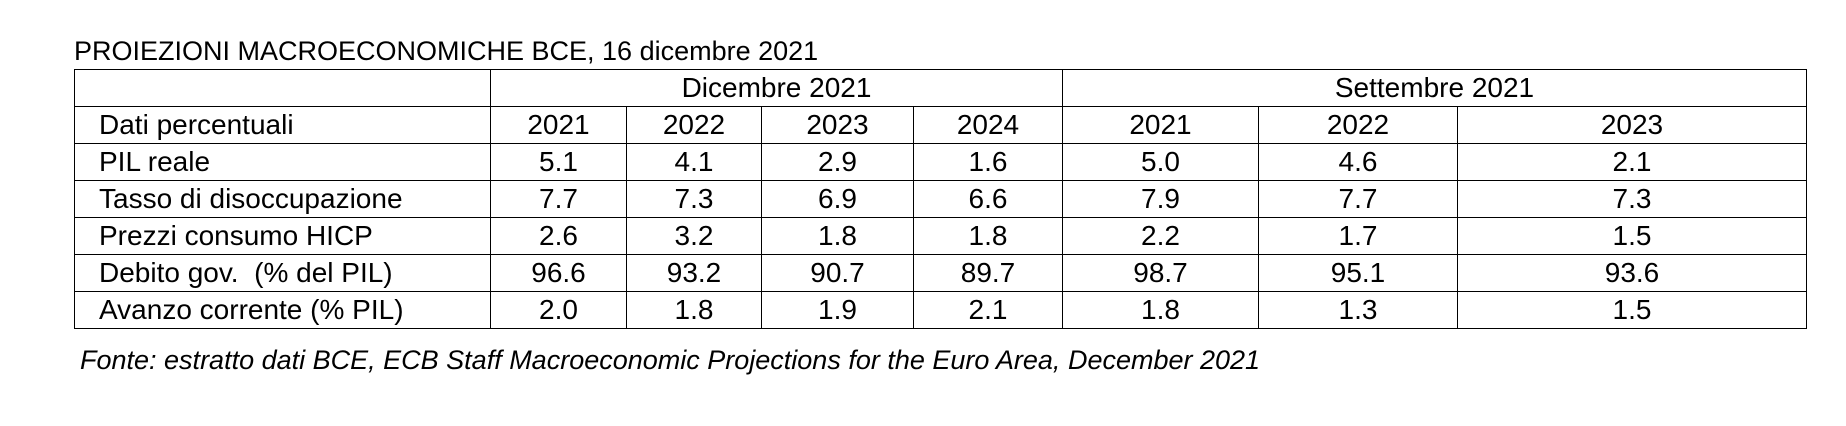 This screenshot has width=1846, height=426. I want to click on table-cell: 95.1, so click(1358, 273).